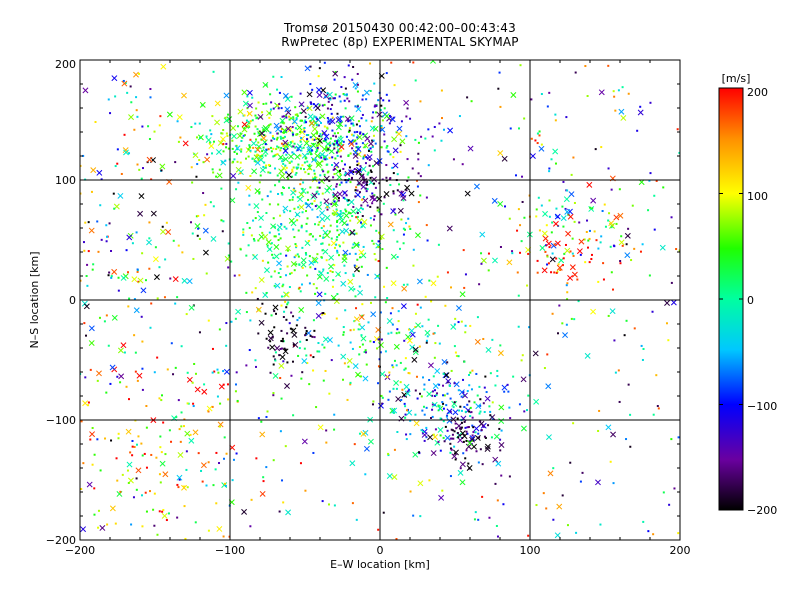 The image size is (800, 600). I want to click on colorbar-tick-label: 0, so click(750, 300).